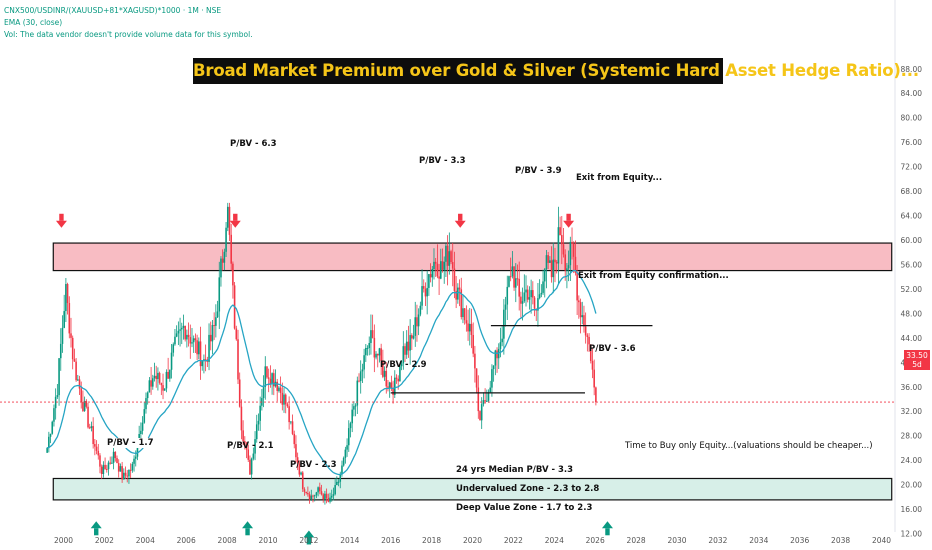 The height and width of the screenshot is (550, 932). Describe the element at coordinates (912, 534) in the screenshot. I see `y-tick-label: 12.00` at that location.